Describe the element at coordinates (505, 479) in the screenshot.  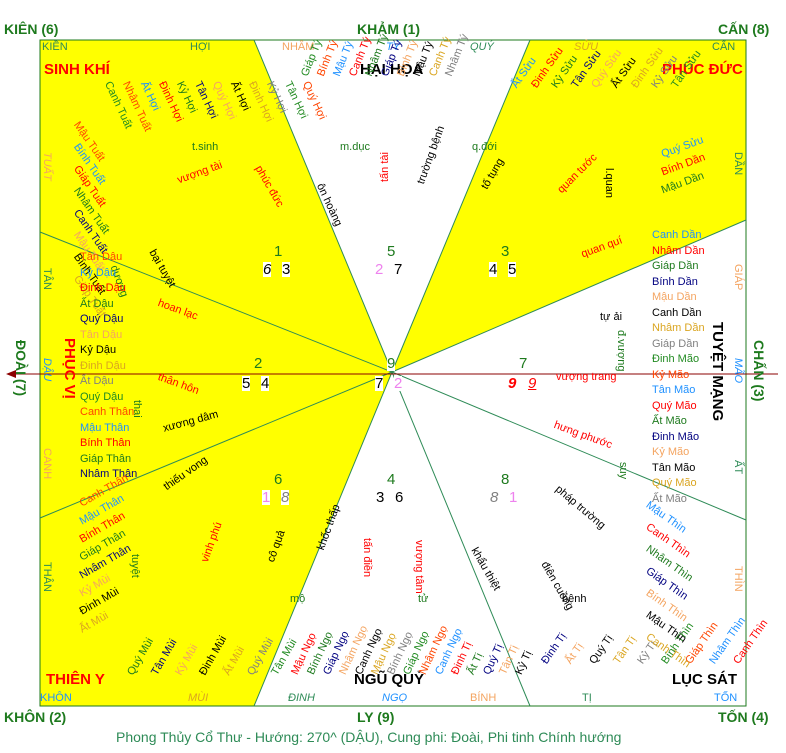
I see `fs-se-top: 8` at that location.